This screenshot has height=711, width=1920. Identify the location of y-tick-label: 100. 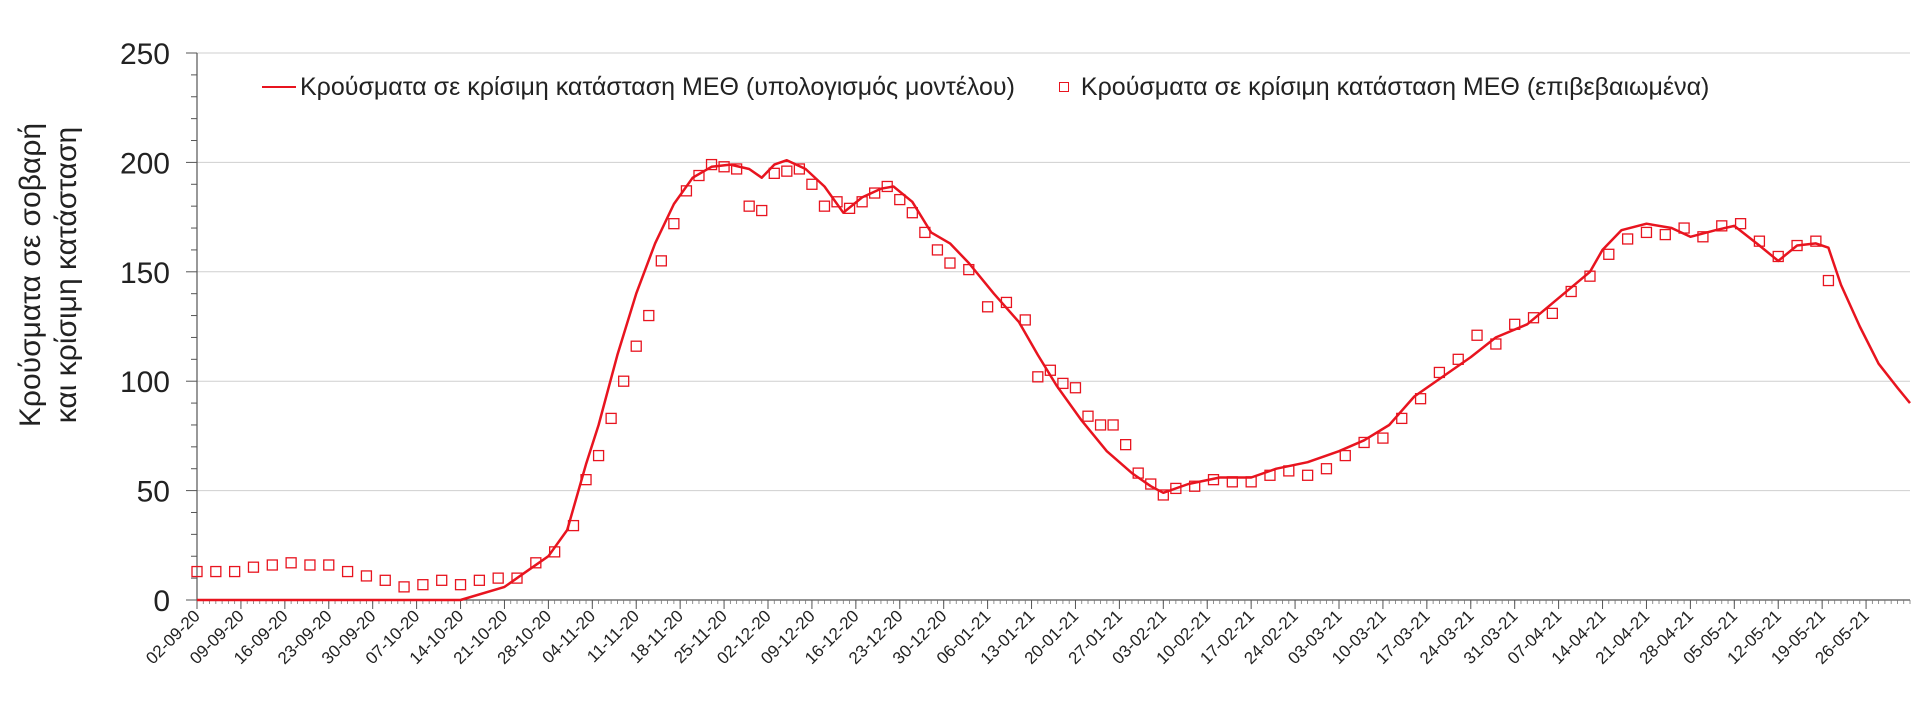
(145, 382).